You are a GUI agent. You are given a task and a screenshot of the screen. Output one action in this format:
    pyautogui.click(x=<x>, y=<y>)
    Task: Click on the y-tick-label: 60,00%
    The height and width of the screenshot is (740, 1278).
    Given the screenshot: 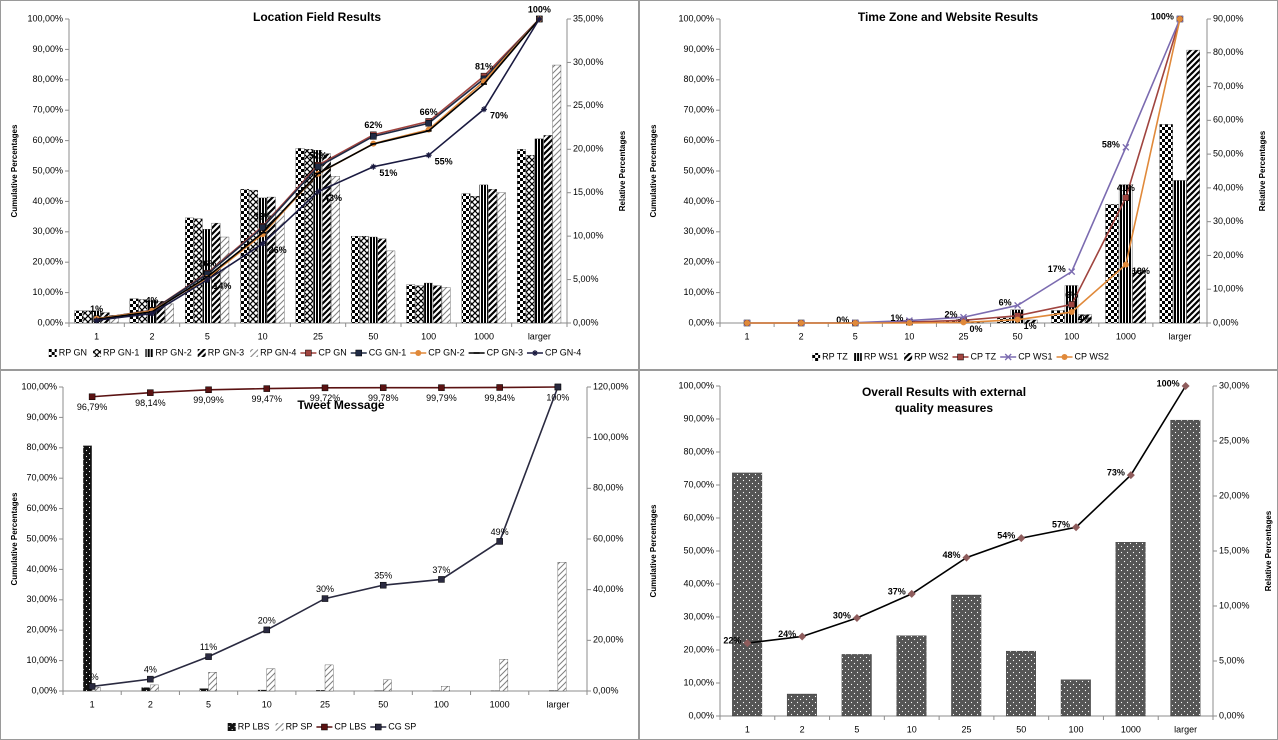 What is the action you would take?
    pyautogui.click(x=47, y=140)
    